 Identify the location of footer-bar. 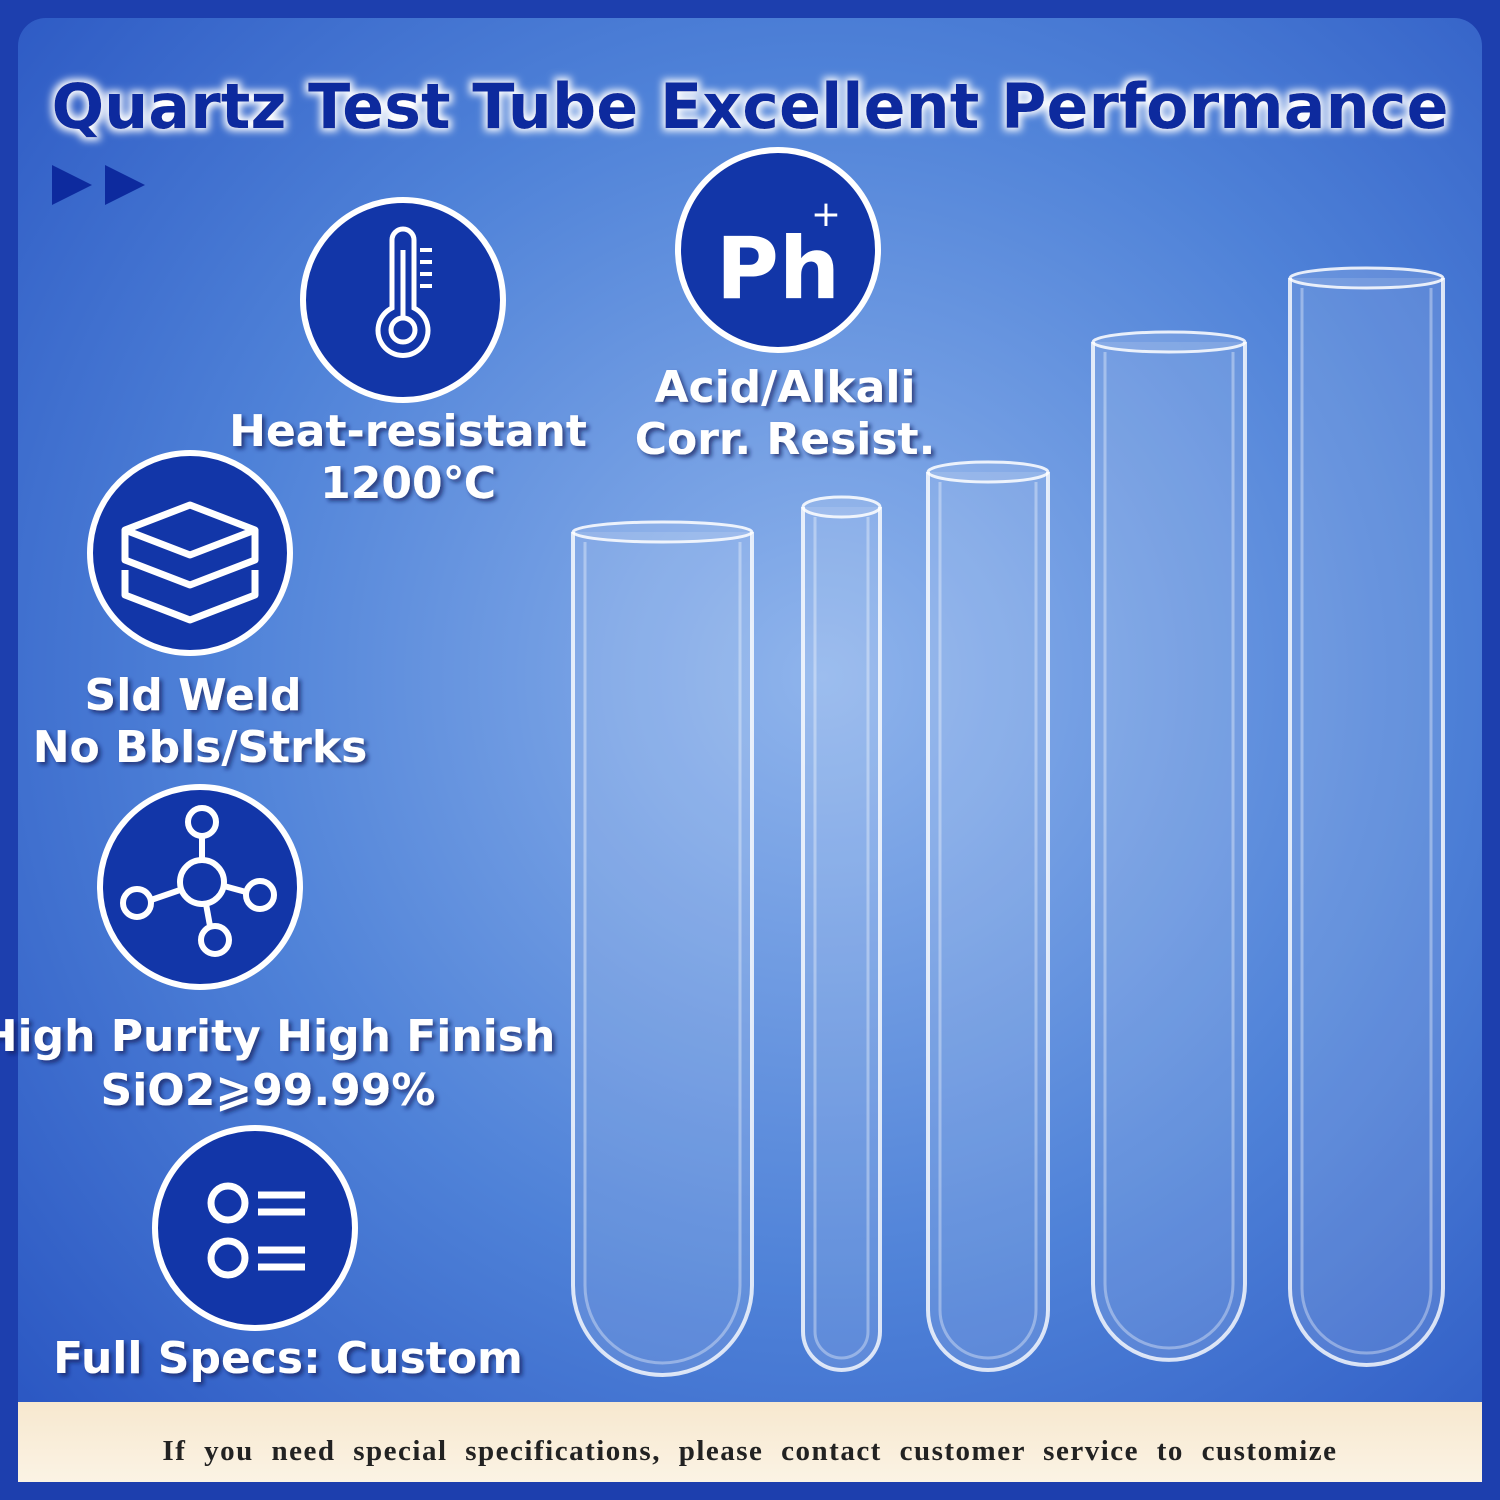
(750, 1442).